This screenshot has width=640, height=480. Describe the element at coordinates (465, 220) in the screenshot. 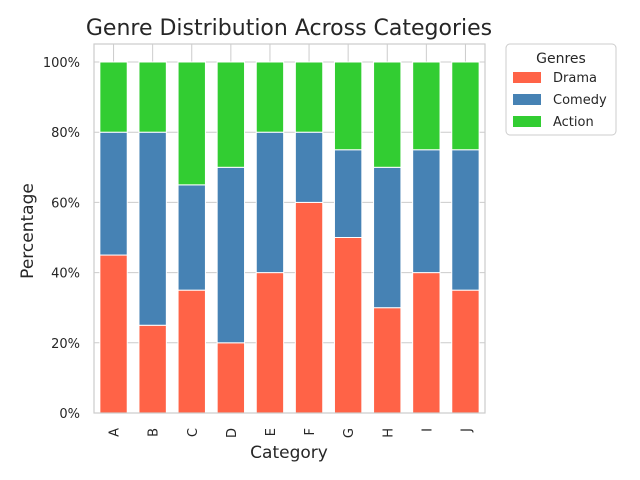

I see `bar-comedy-j` at that location.